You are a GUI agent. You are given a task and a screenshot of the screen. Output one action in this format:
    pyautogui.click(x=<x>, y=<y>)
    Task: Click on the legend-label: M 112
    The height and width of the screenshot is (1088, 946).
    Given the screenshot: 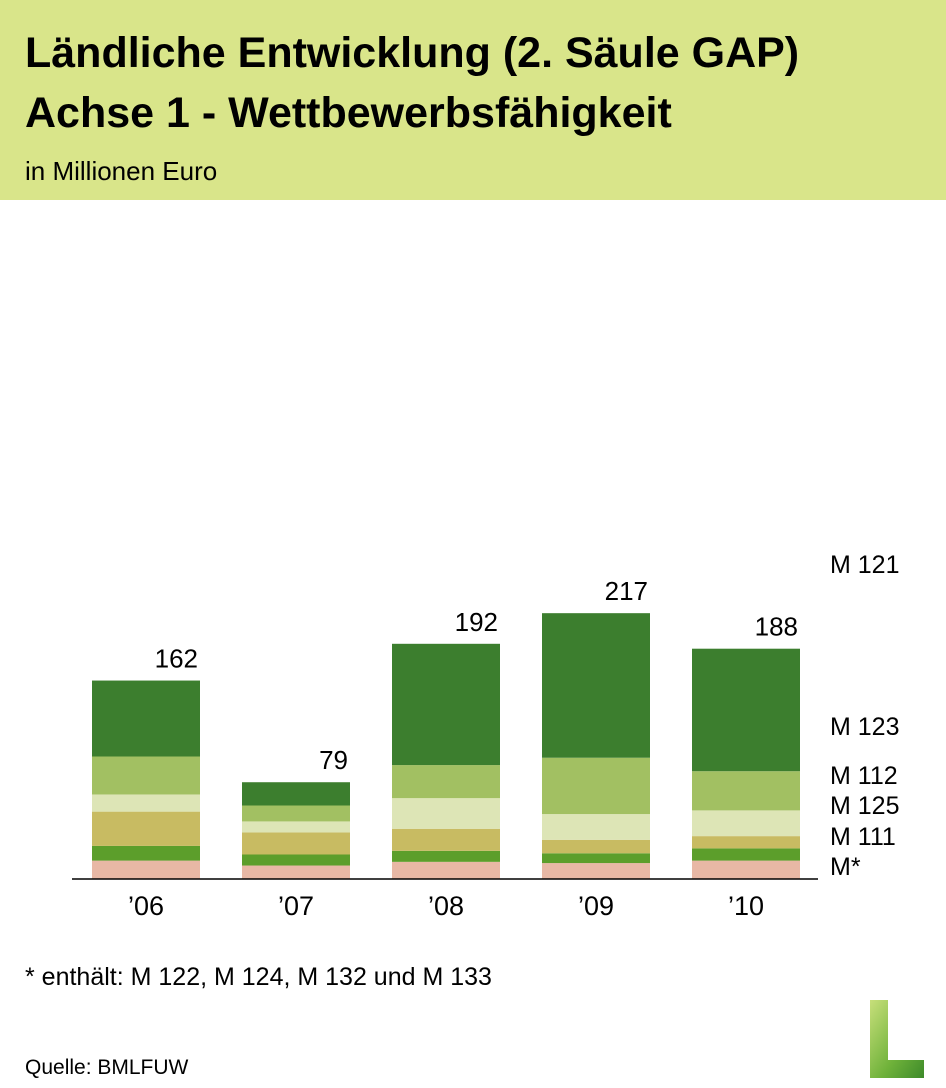 What is the action you would take?
    pyautogui.click(x=864, y=776)
    